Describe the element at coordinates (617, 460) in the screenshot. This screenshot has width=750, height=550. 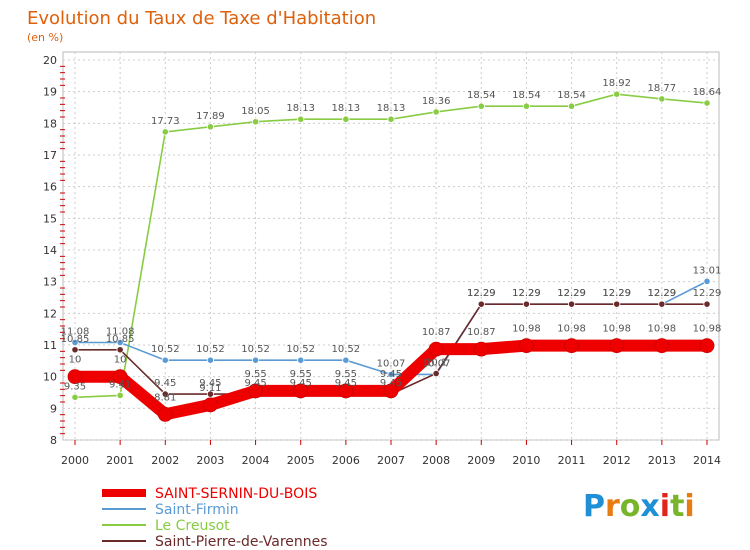
I see `x-tick-label: 2012` at that location.